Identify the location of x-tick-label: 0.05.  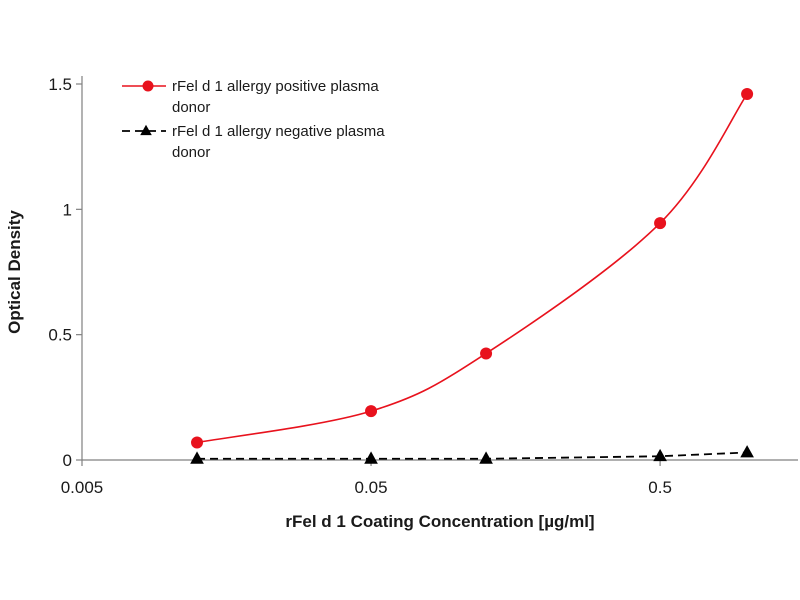
(370, 487).